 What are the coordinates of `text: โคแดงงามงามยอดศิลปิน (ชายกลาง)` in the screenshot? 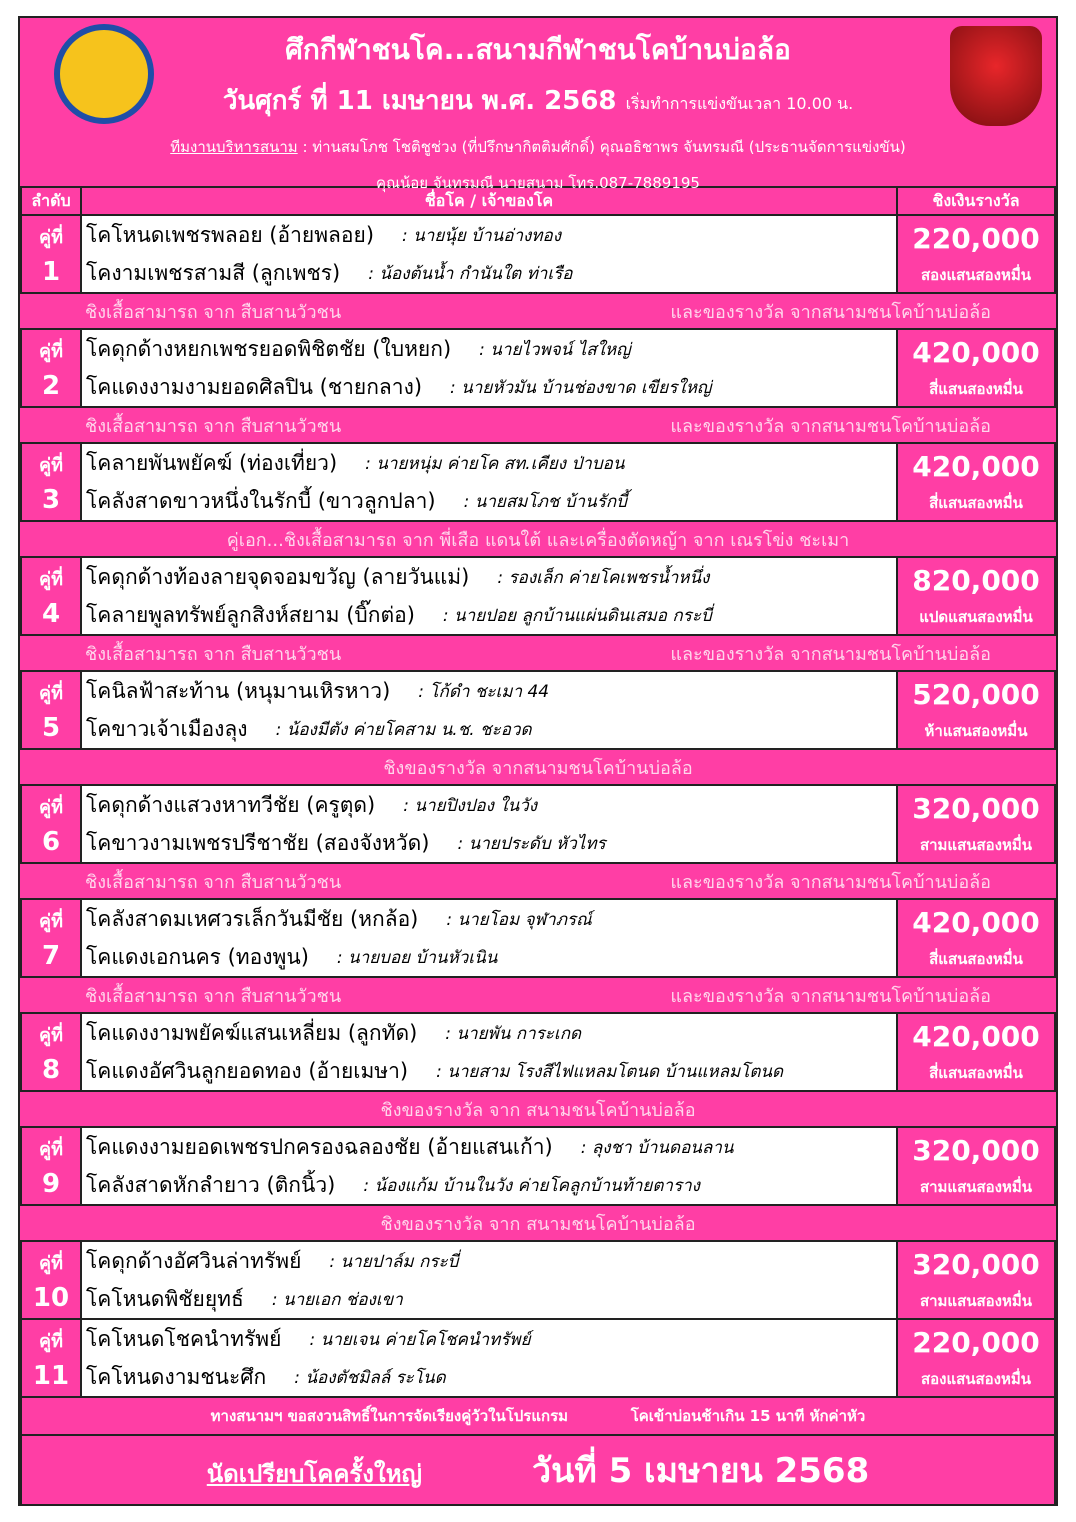 It's located at (254, 386).